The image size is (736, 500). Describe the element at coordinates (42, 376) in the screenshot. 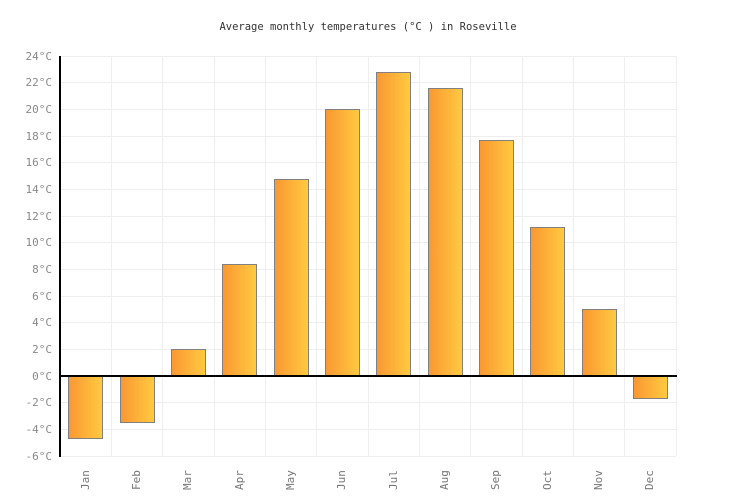

I see `y-tick-label-0: 0°C` at that location.